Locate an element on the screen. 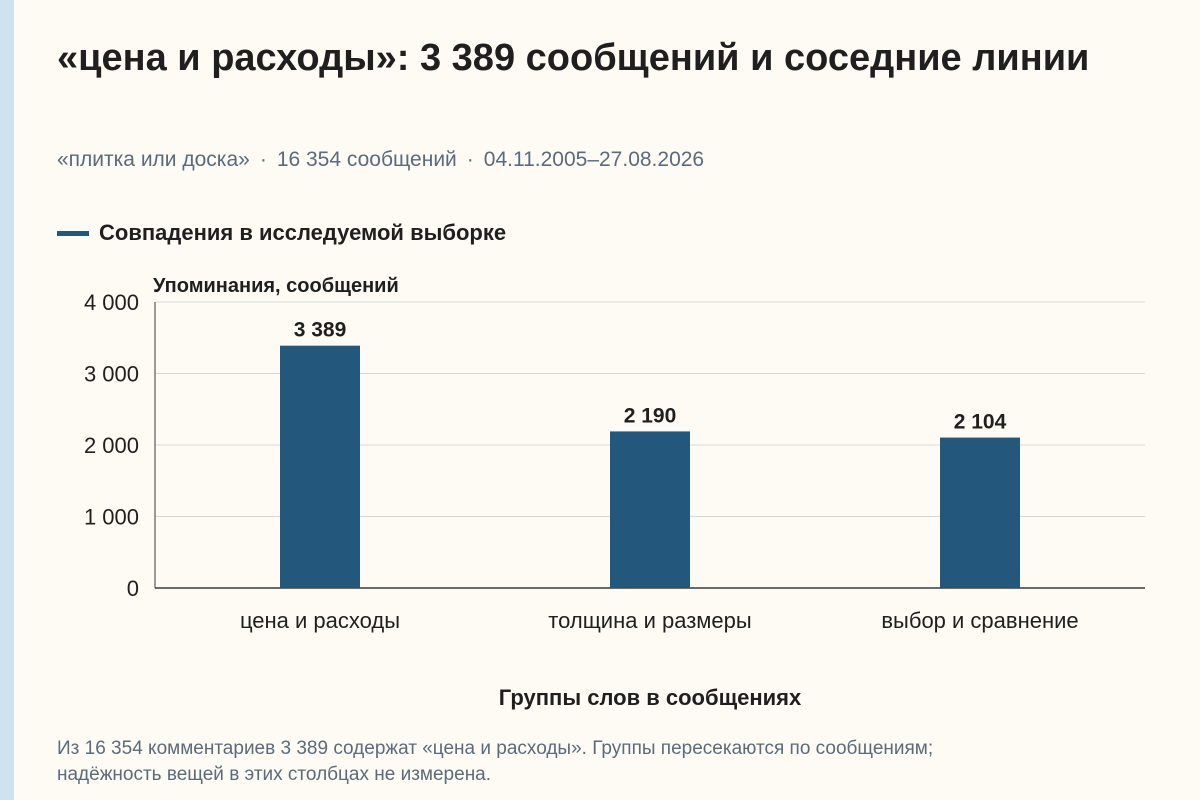 This screenshot has width=1200, height=800. subtitle-period: 04.11.2005–27.08.2026 is located at coordinates (594, 159).